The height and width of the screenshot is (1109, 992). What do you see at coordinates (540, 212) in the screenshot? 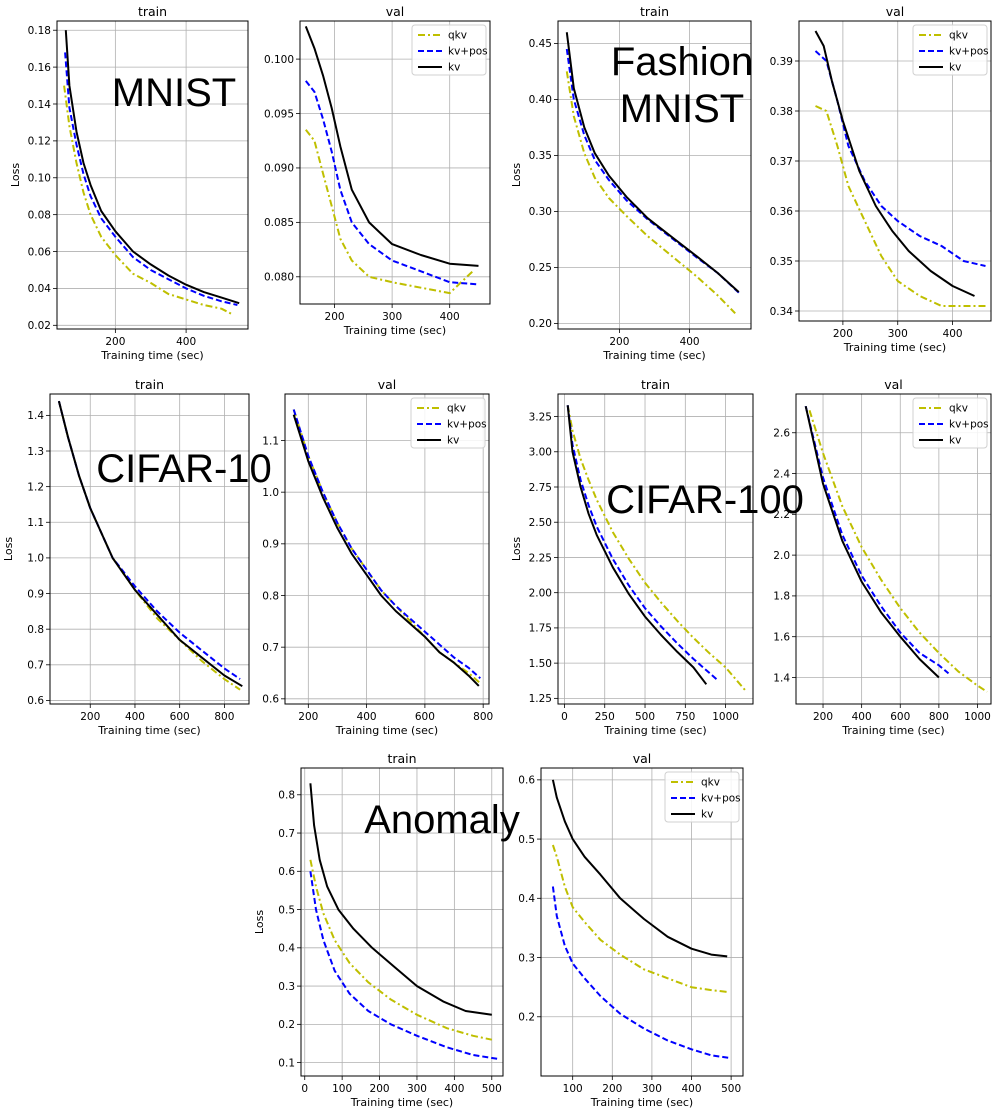
I see `y-tick-label: 0.30` at bounding box center [540, 212].